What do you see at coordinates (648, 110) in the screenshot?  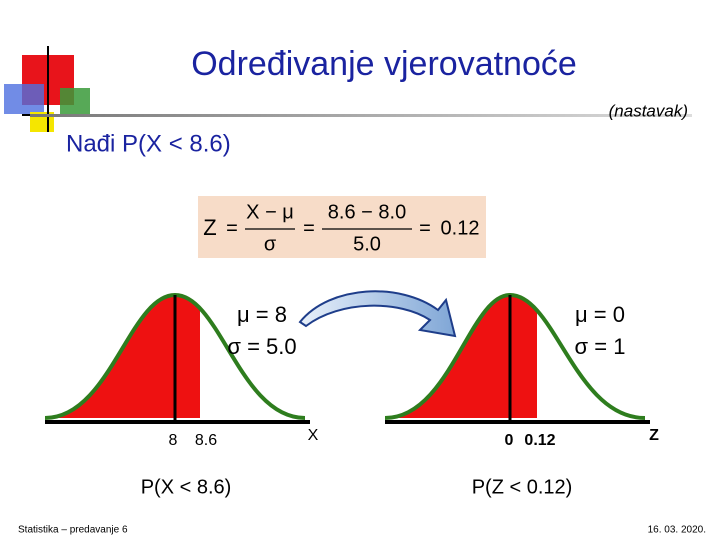 I see `subtitle: (nastavak)` at bounding box center [648, 110].